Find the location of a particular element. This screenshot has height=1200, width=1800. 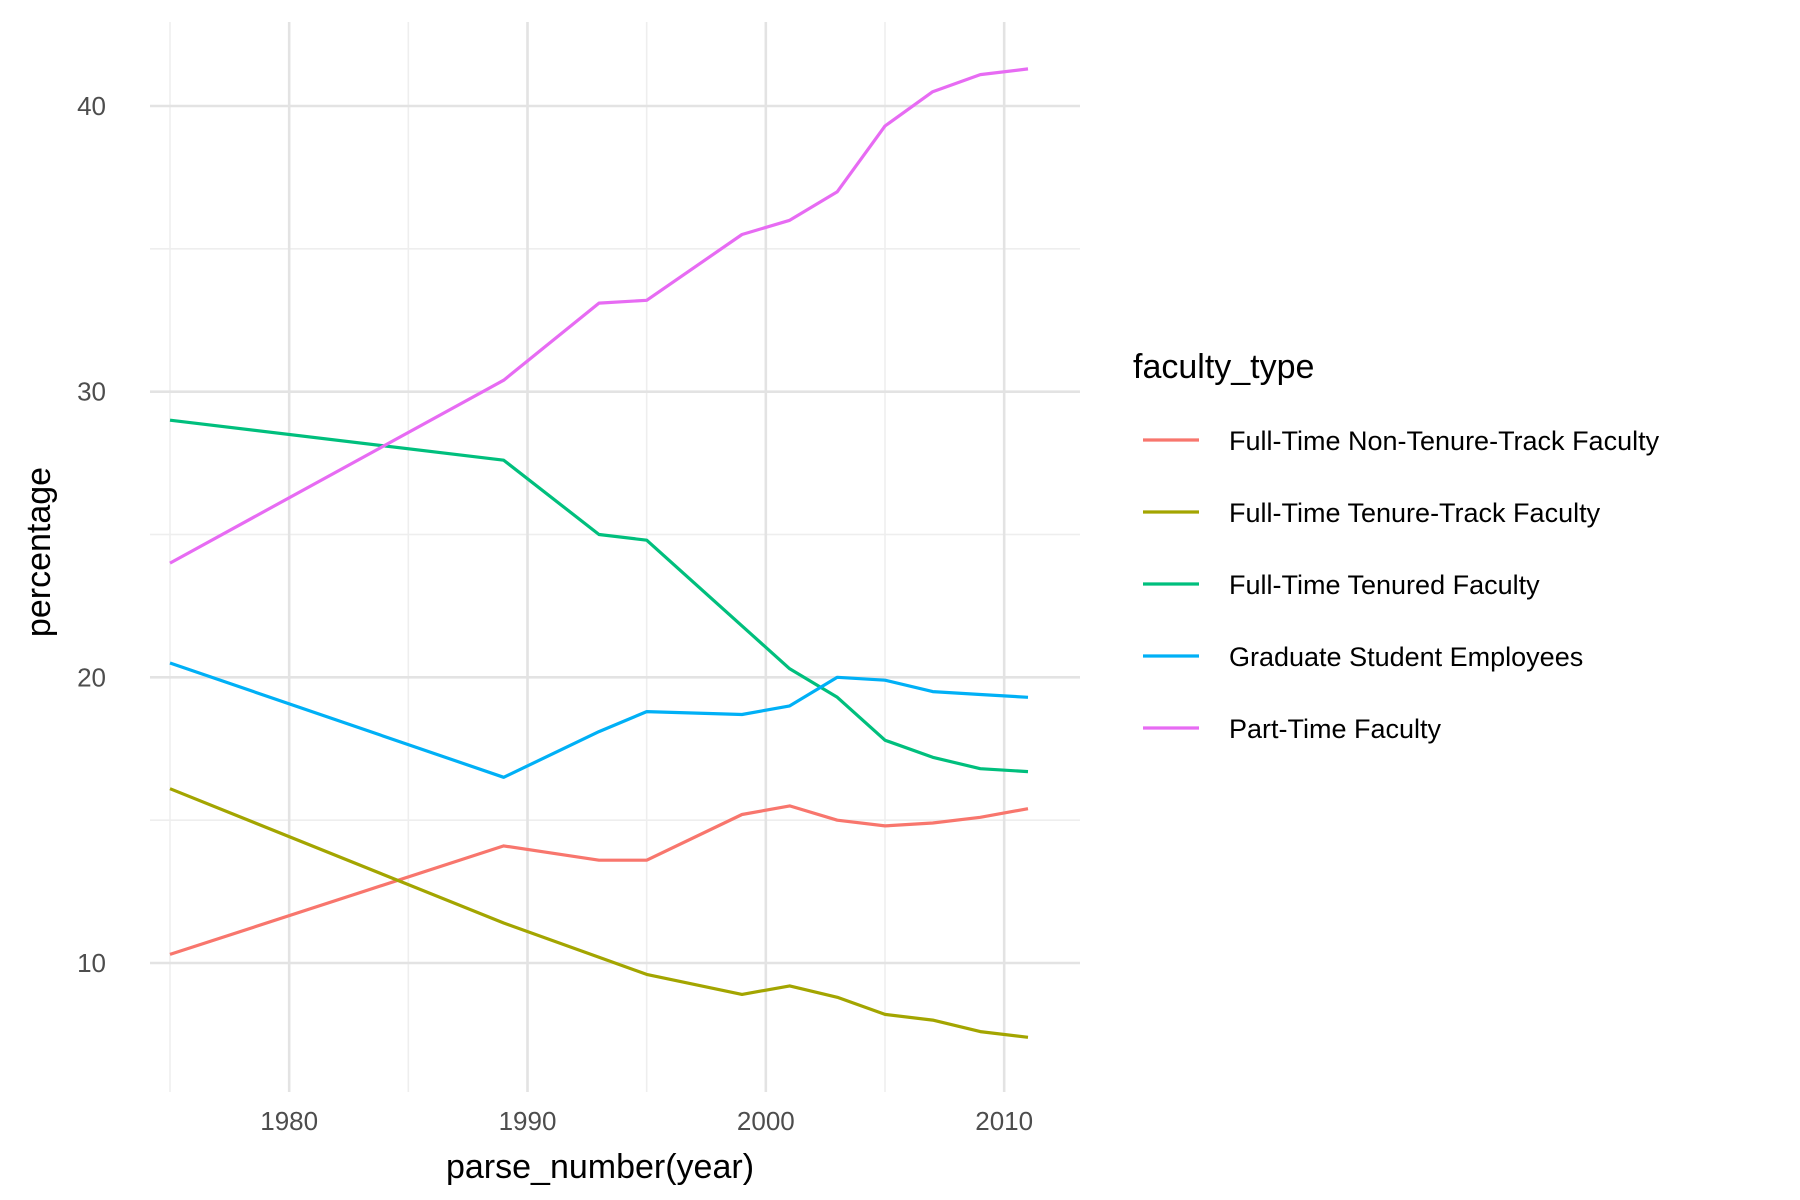

x-tick-label: 2000 is located at coordinates (766, 1121).